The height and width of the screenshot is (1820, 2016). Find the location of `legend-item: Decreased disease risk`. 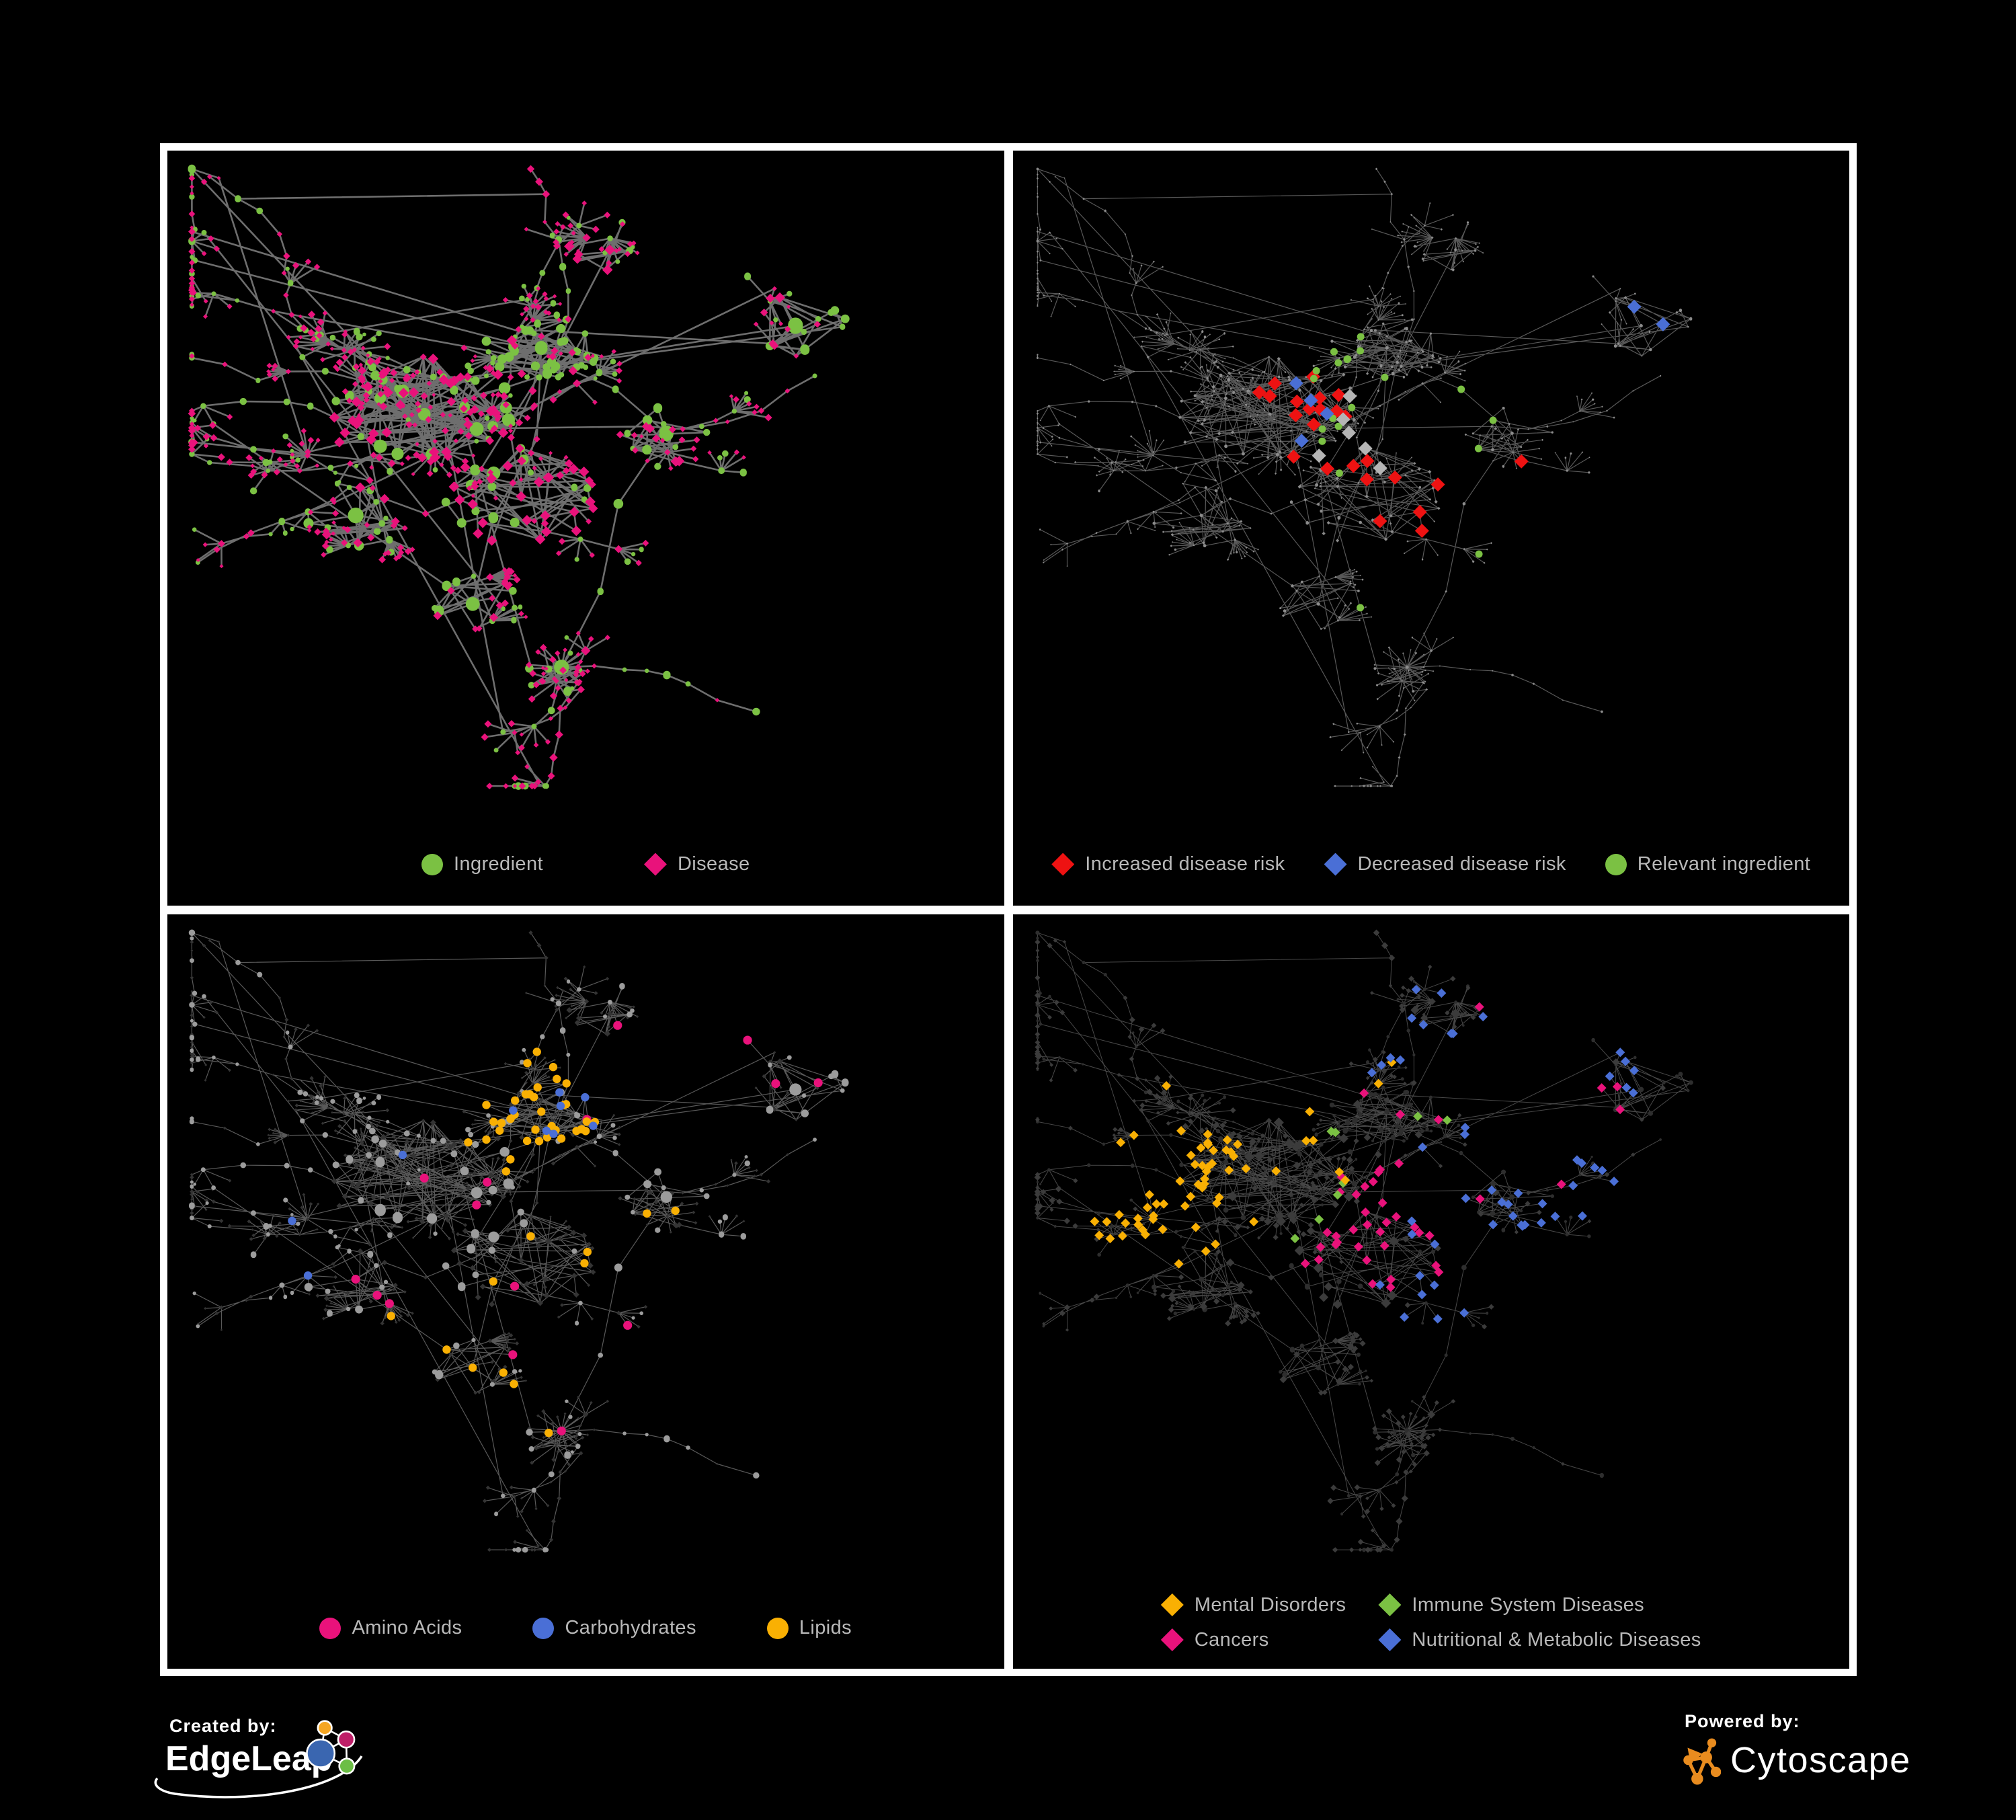

legend-item: Decreased disease risk is located at coordinates (1445, 864).